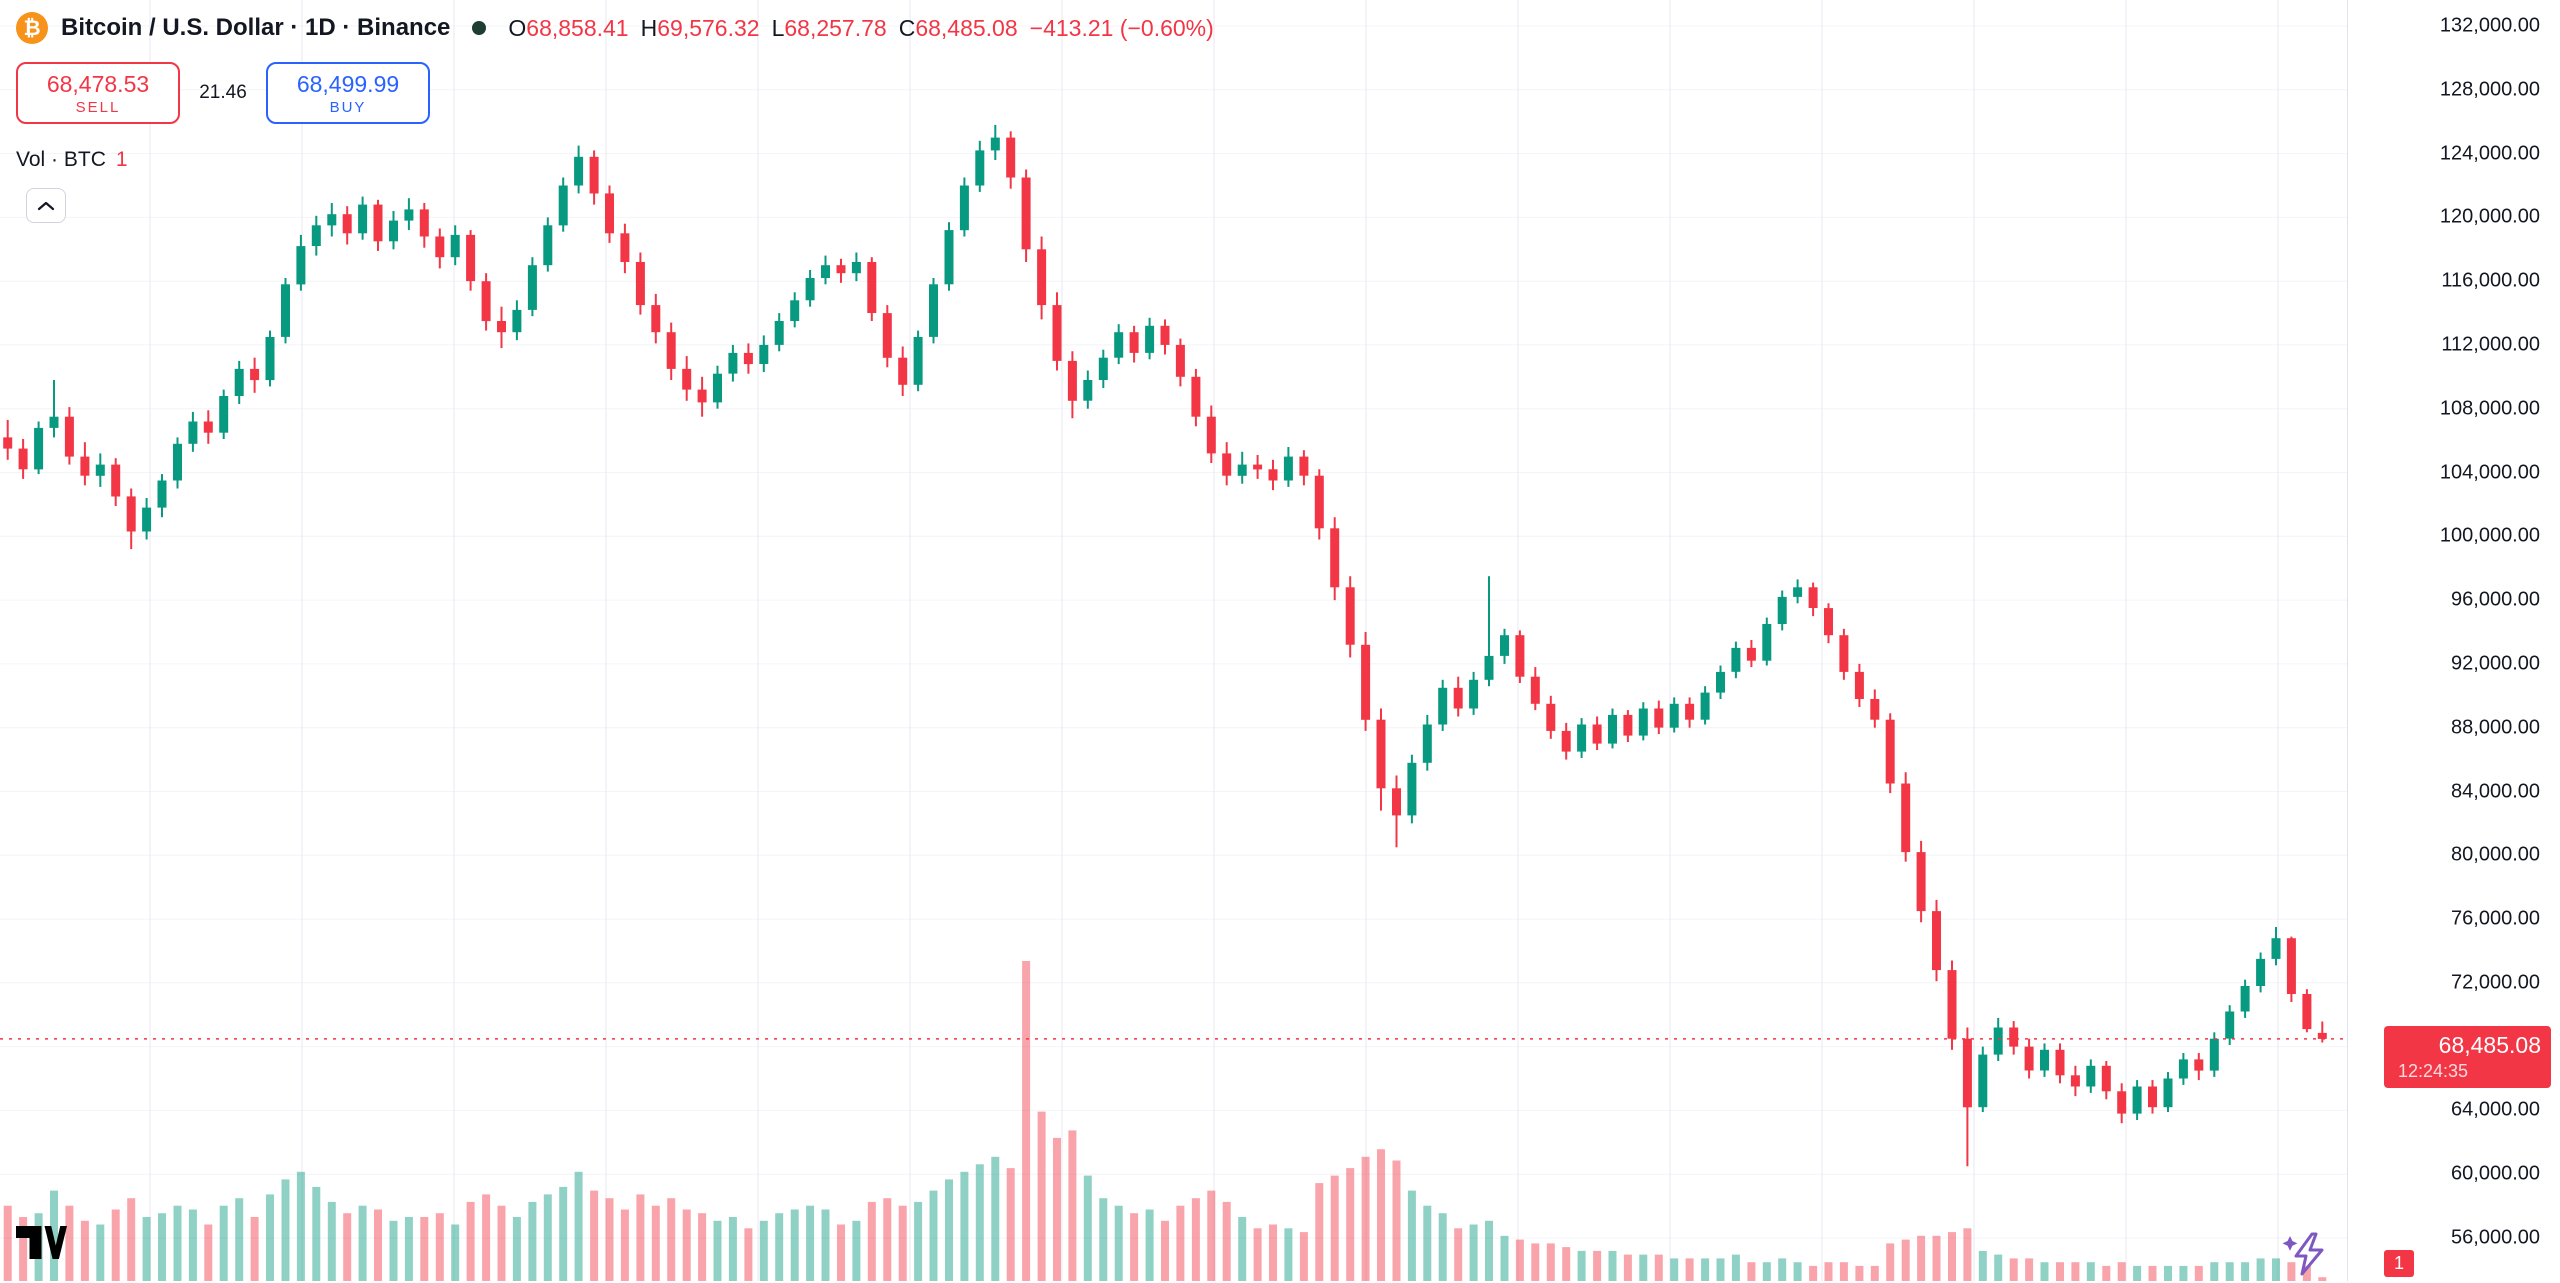 The height and width of the screenshot is (1283, 2560). What do you see at coordinates (966, 27) in the screenshot?
I see `close-value: 68,485.08` at bounding box center [966, 27].